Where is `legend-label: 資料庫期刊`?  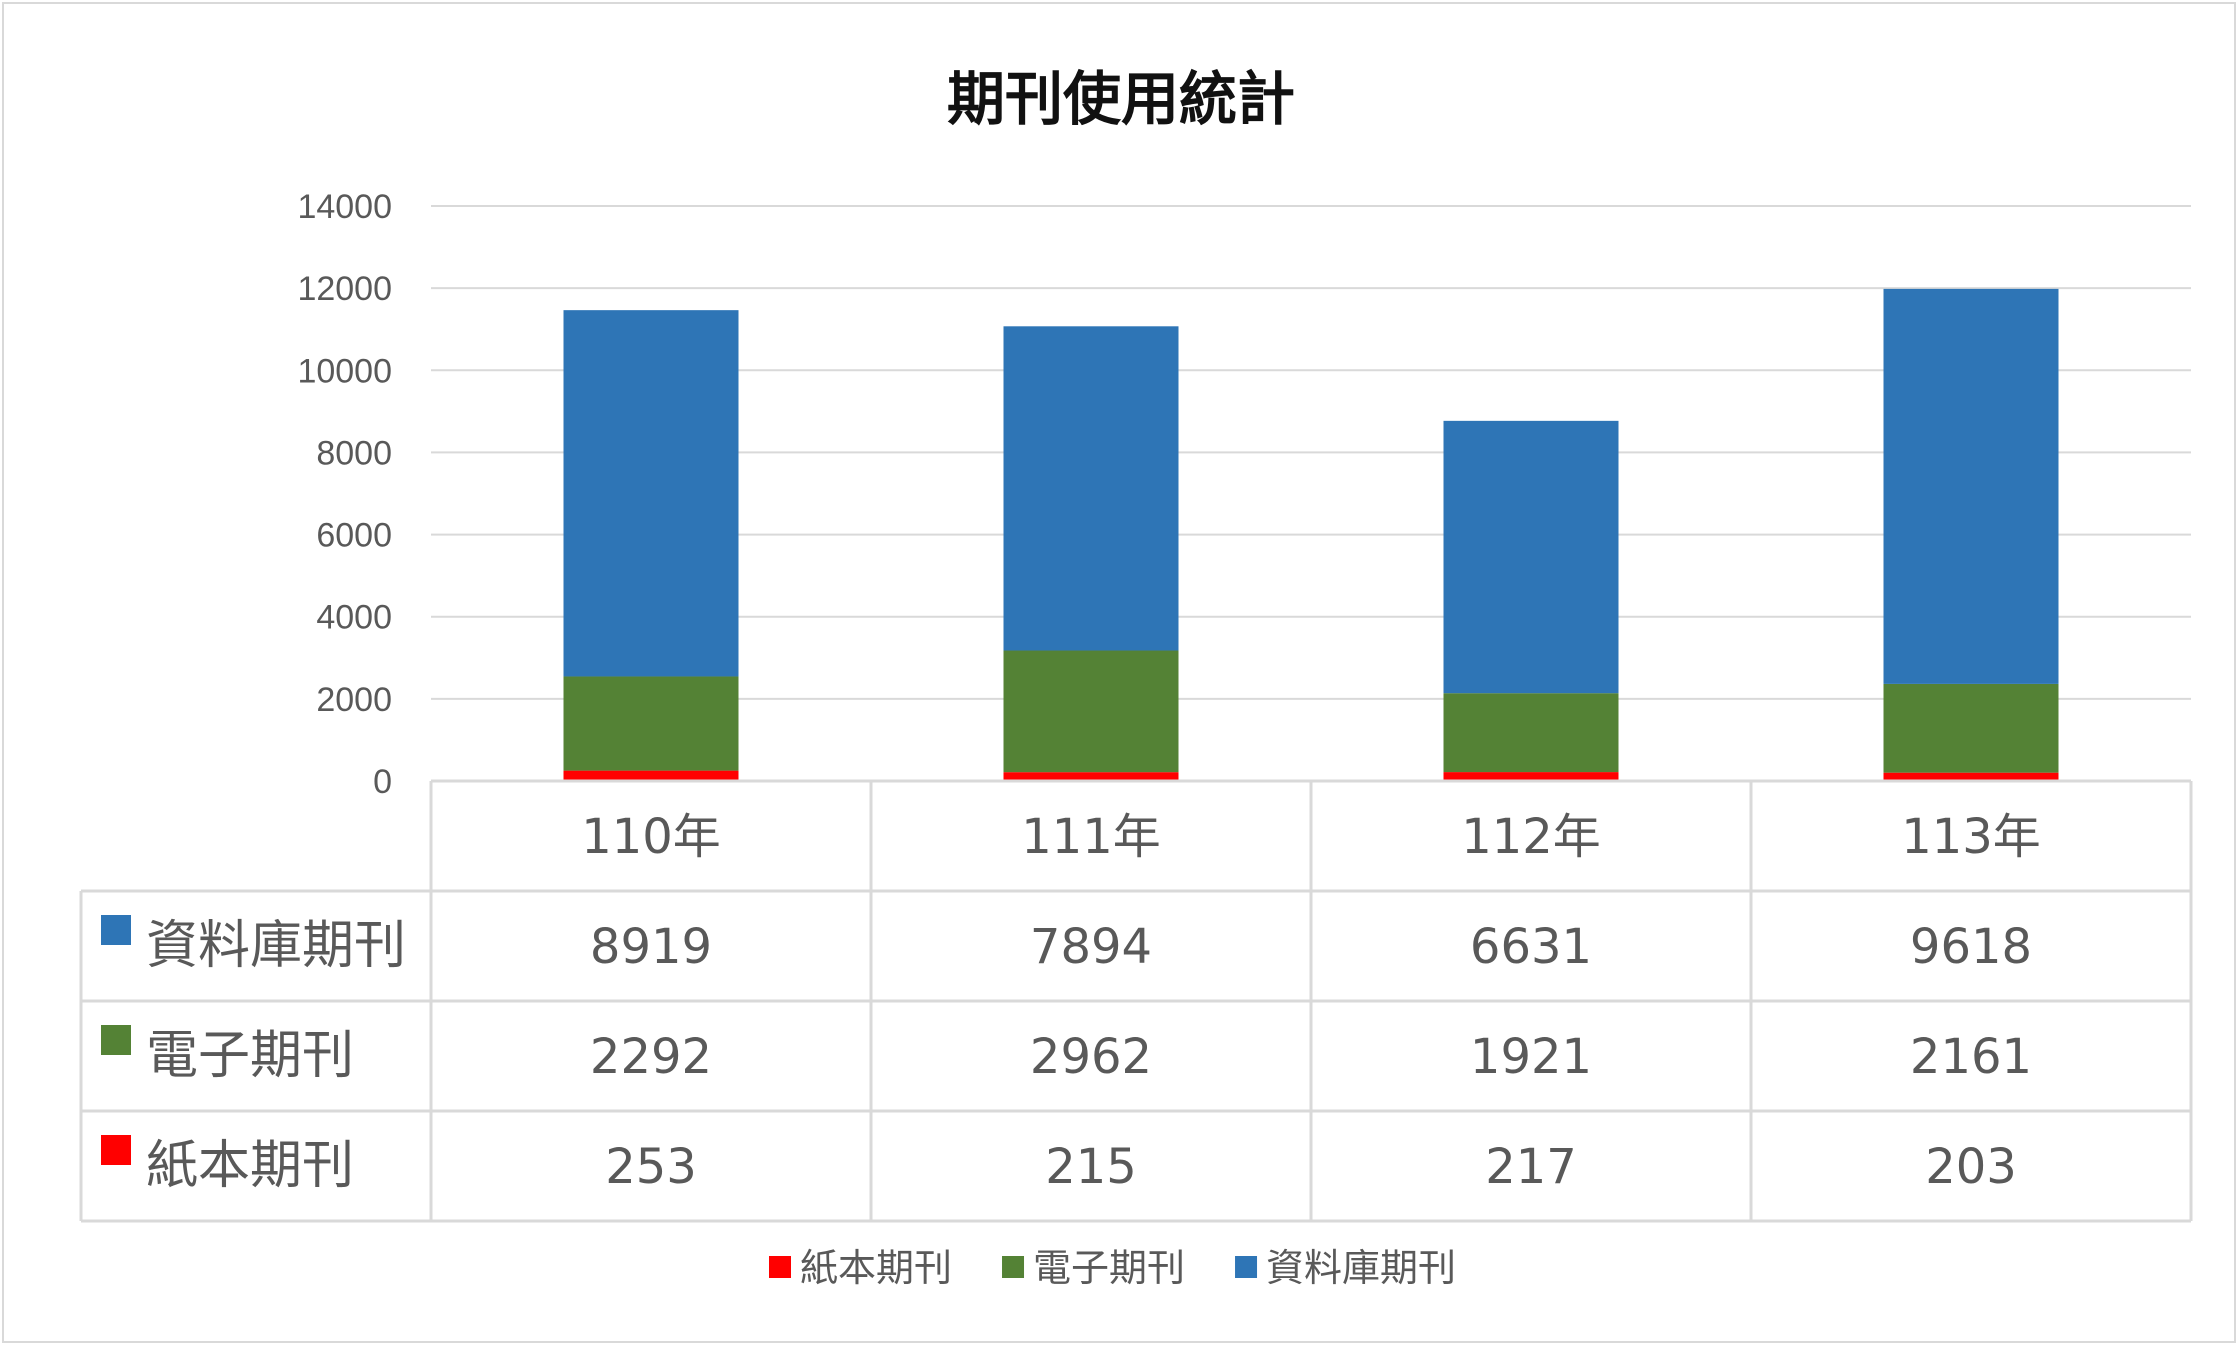 legend-label: 資料庫期刊 is located at coordinates (1361, 1268).